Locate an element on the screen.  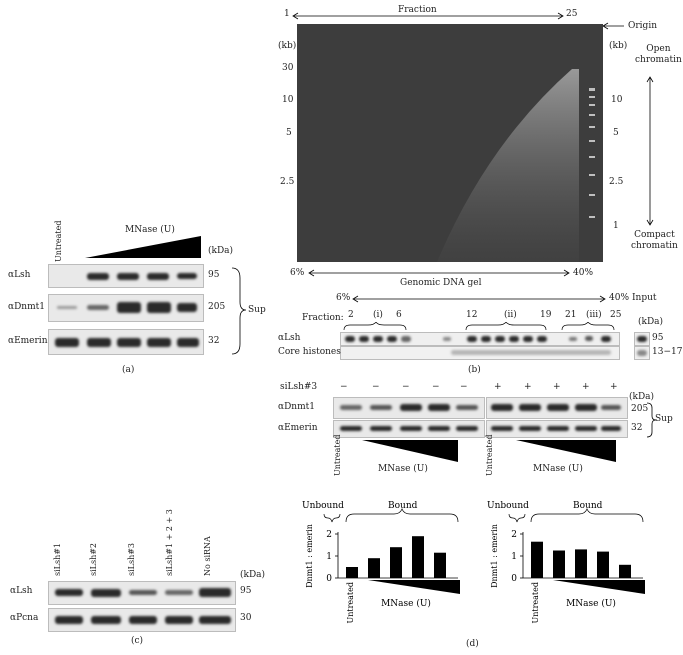
caption-d: (d) is located at coordinates (472, 644).